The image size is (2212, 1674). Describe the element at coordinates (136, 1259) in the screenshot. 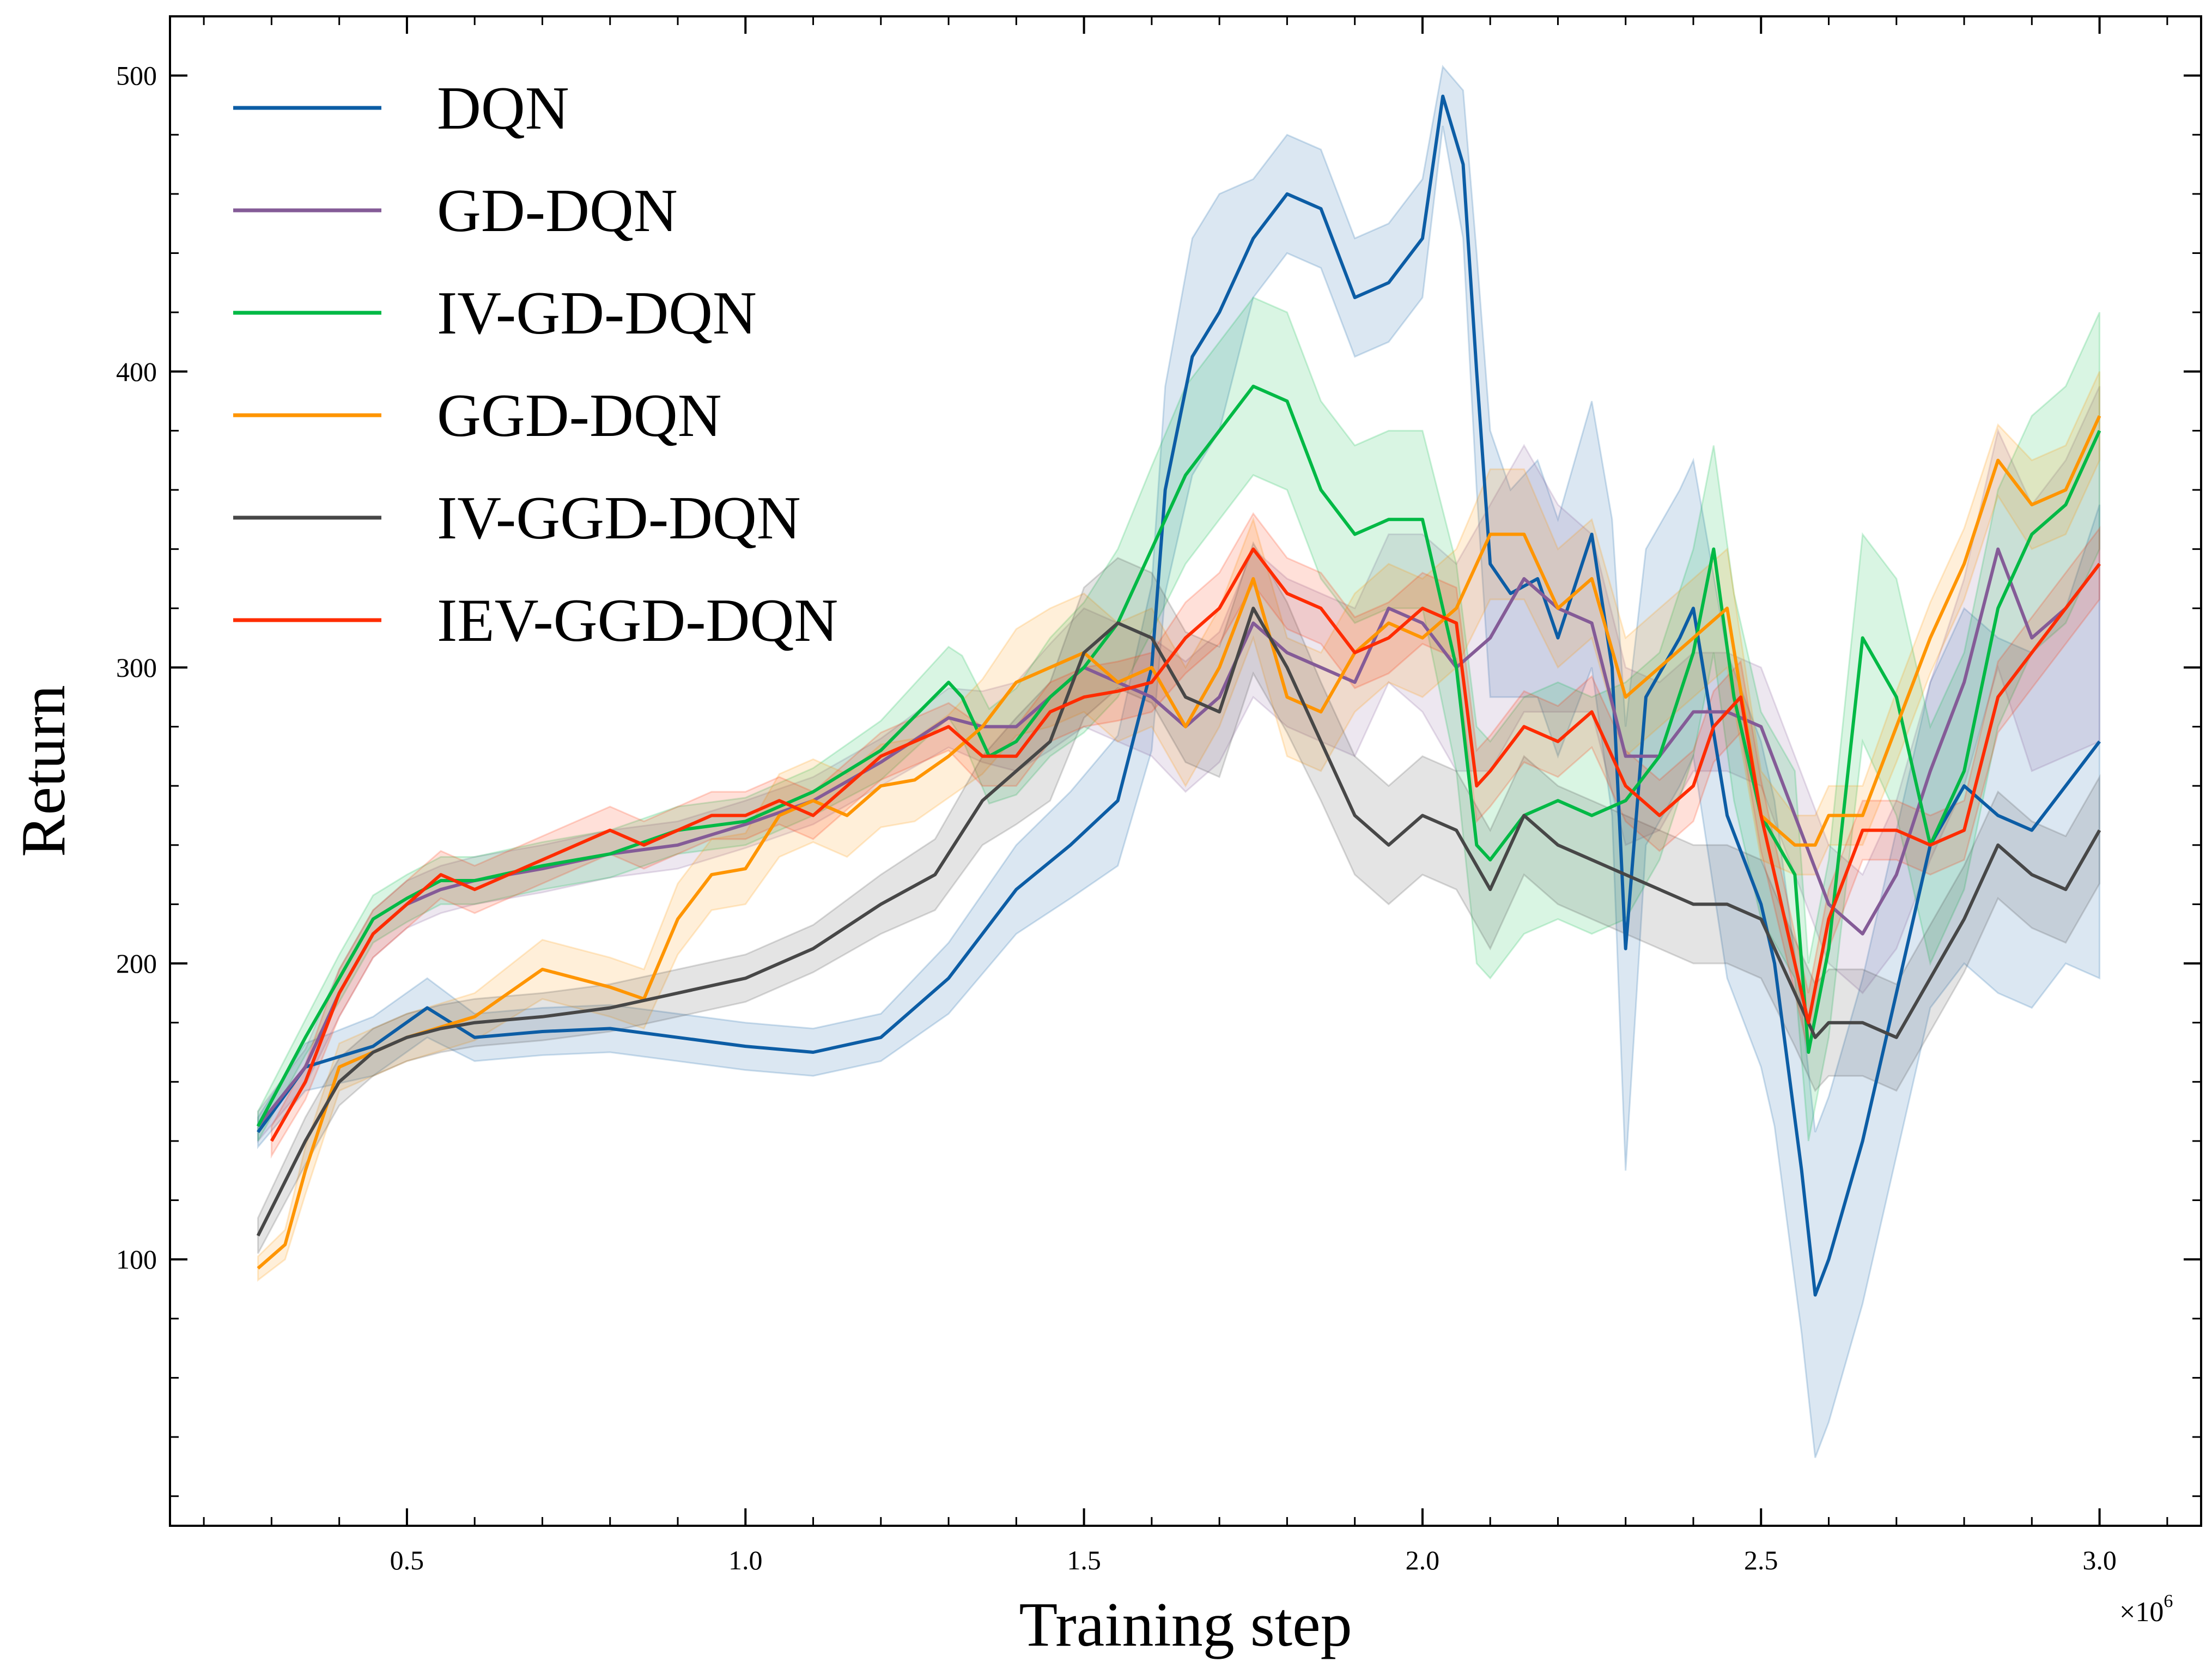

I see `y-tick-label: 100` at that location.